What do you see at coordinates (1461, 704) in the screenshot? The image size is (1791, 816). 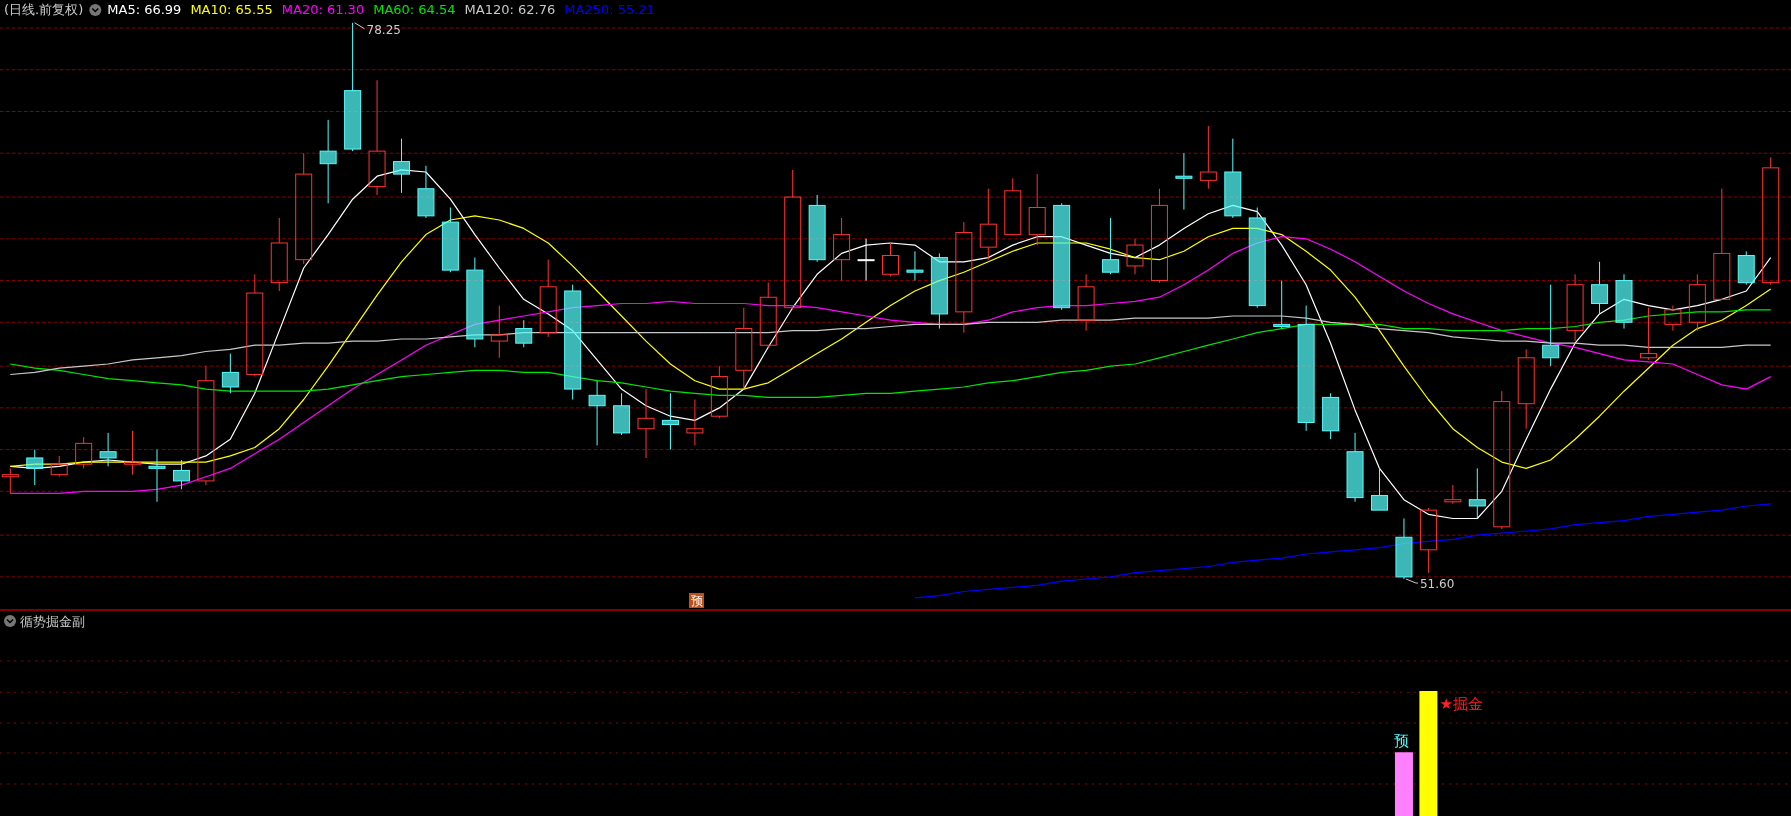 I see `annotation: ★掘金` at bounding box center [1461, 704].